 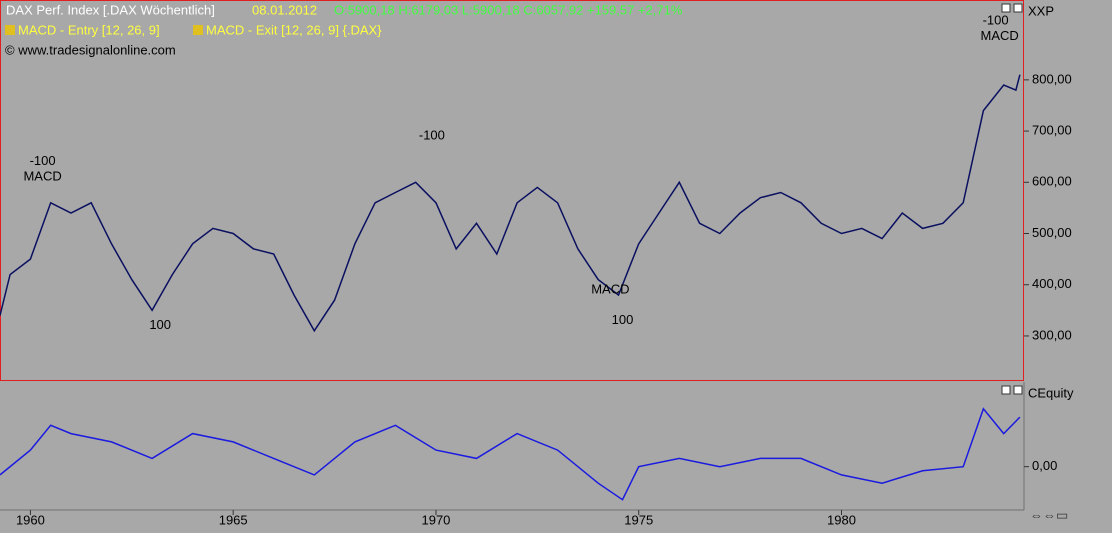 What do you see at coordinates (89, 29) in the screenshot?
I see `indicator-entry: MACD - Entry [12, 26, 9]` at bounding box center [89, 29].